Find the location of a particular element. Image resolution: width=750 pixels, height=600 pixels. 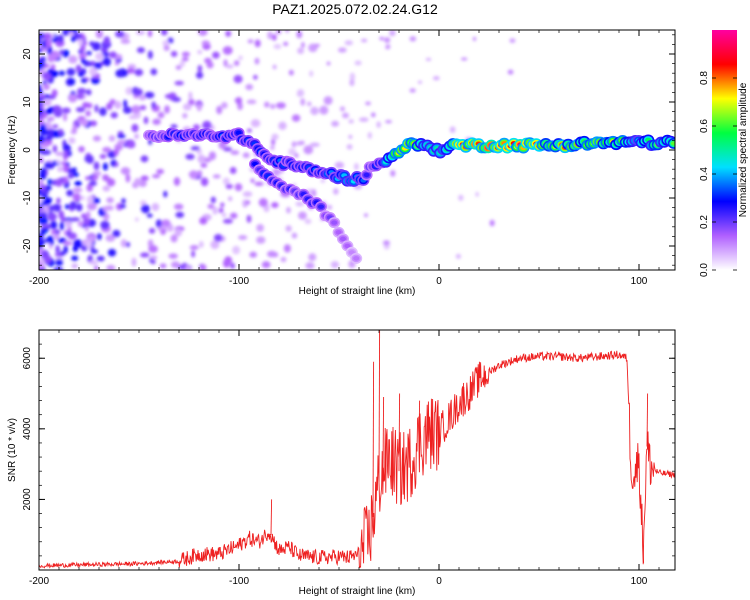

y-tick-label: -20 is located at coordinates (27, 245).